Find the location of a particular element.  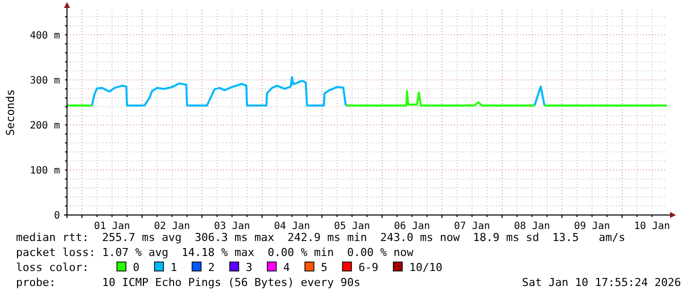

text: median rtt: 255.7 ms avg 306.3 ms max 242.9 ms min 243.0 ms now 18.9 ms sd 13.5 am/s is located at coordinates (321, 237).